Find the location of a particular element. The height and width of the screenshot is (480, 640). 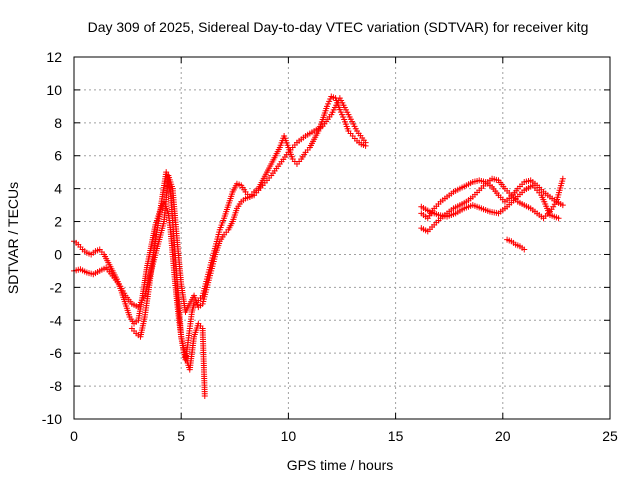

y-tick-label: 4 is located at coordinates (58, 189).